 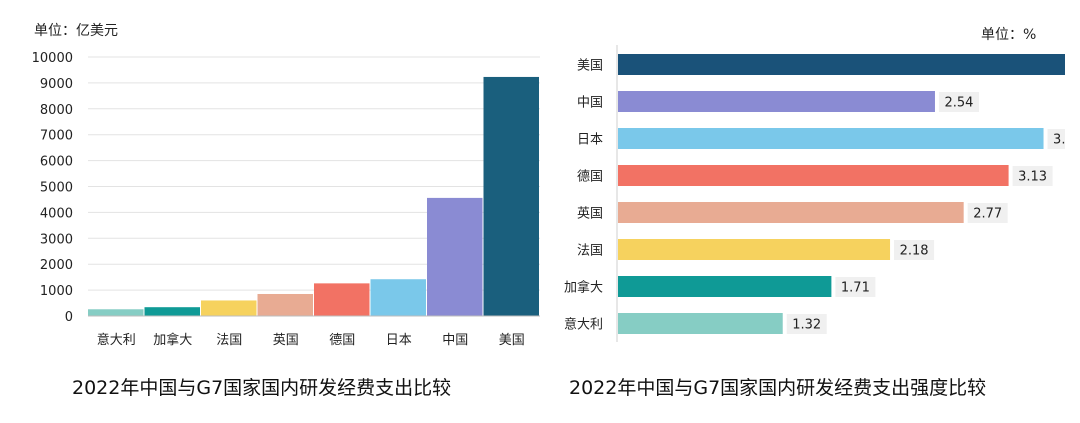 What do you see at coordinates (1059, 140) in the screenshot?
I see `value-label: 3.41` at bounding box center [1059, 140].